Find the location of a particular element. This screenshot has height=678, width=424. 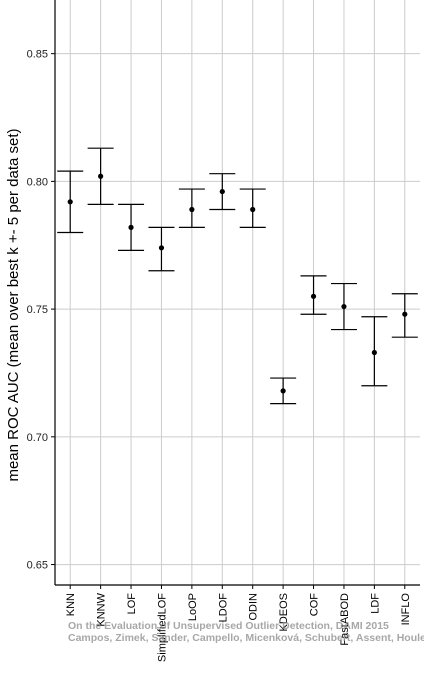

x-tick-label: KDEOS is located at coordinates (284, 612).